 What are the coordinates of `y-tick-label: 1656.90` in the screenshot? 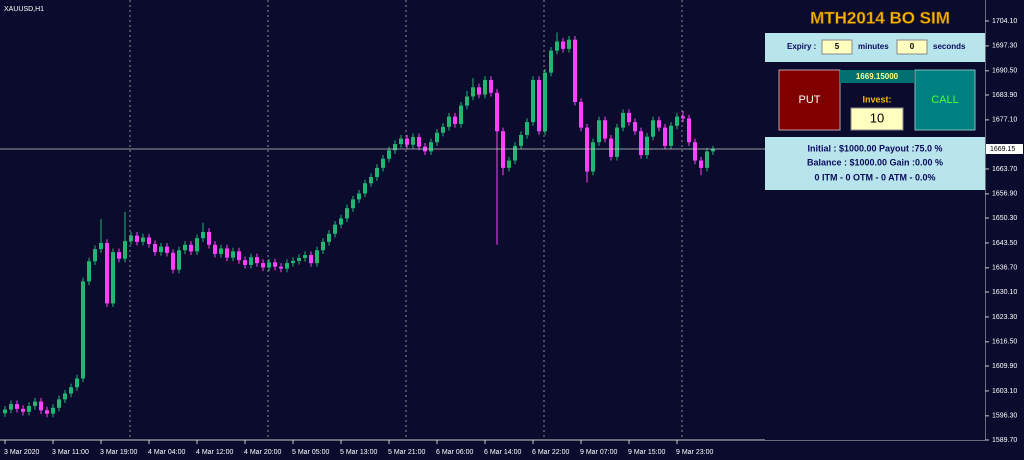 It's located at (1004, 194).